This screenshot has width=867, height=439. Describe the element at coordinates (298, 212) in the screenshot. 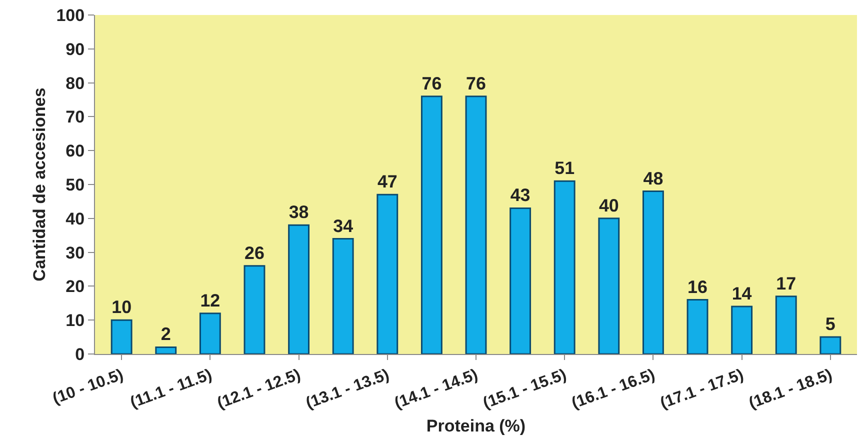

I see `data-label: 38` at that location.